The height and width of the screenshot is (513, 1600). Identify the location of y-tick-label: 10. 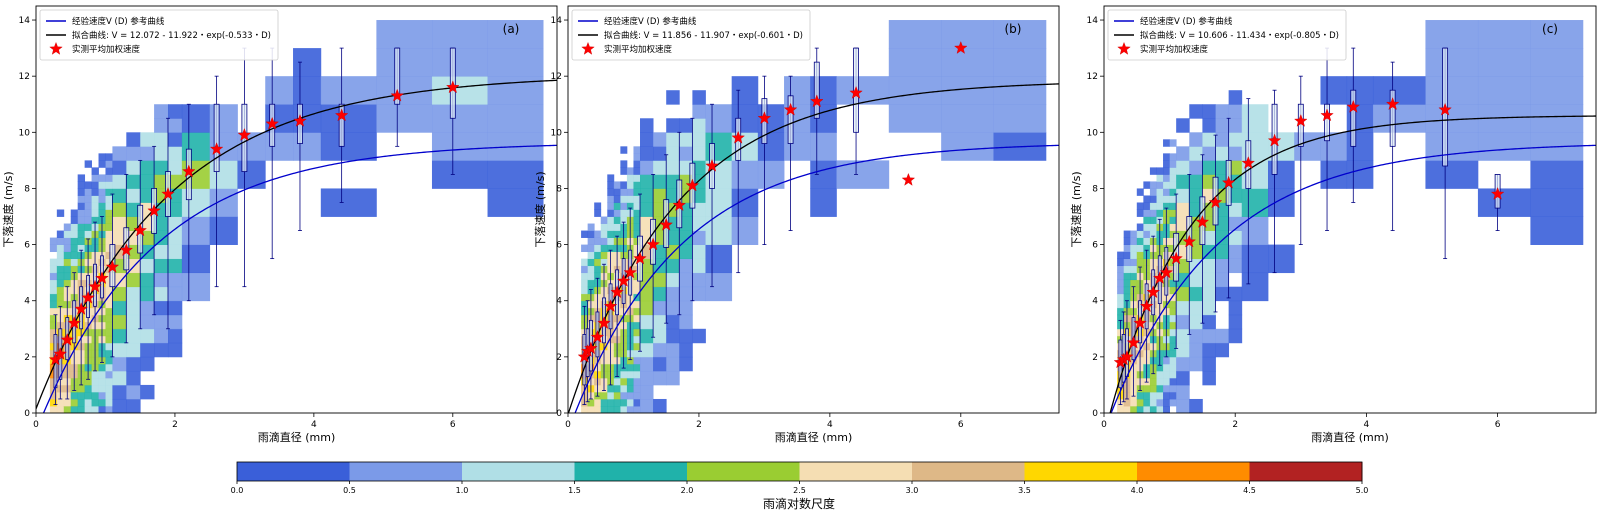
(557, 133).